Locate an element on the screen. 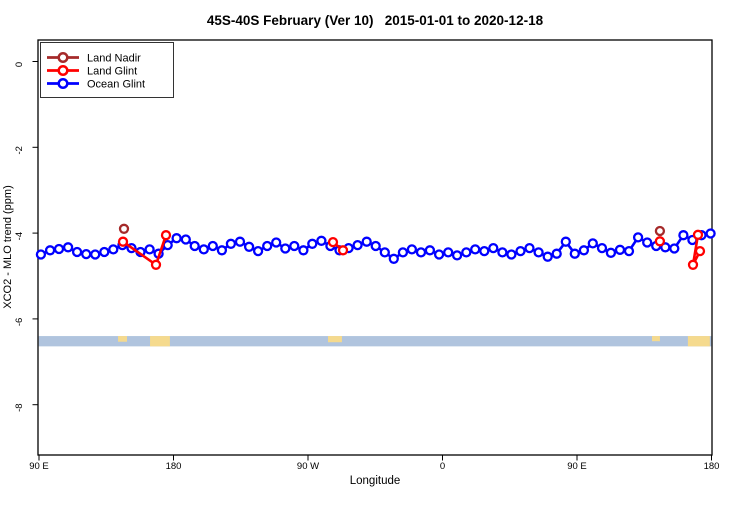 This screenshot has height=505, width=750. x-axis-label: Longitude is located at coordinates (375, 481).